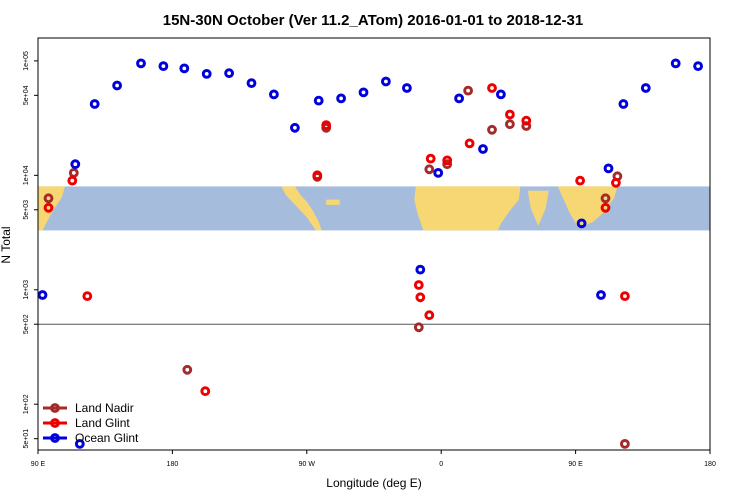  What do you see at coordinates (55, 423) in the screenshot?
I see `legend-marker-land-glint` at bounding box center [55, 423].